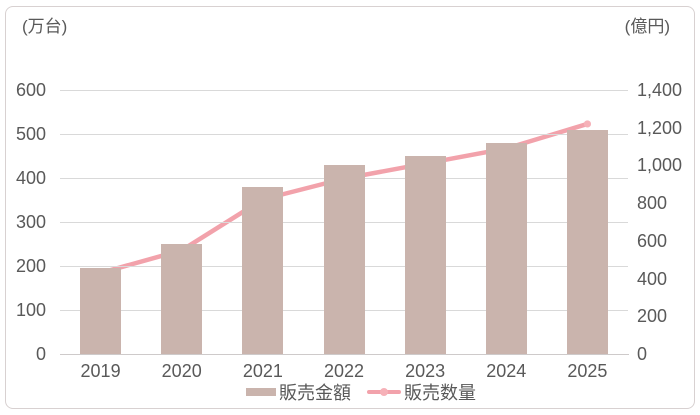  Describe the element at coordinates (30, 178) in the screenshot. I see `left-axis-tick-label: 400` at that location.